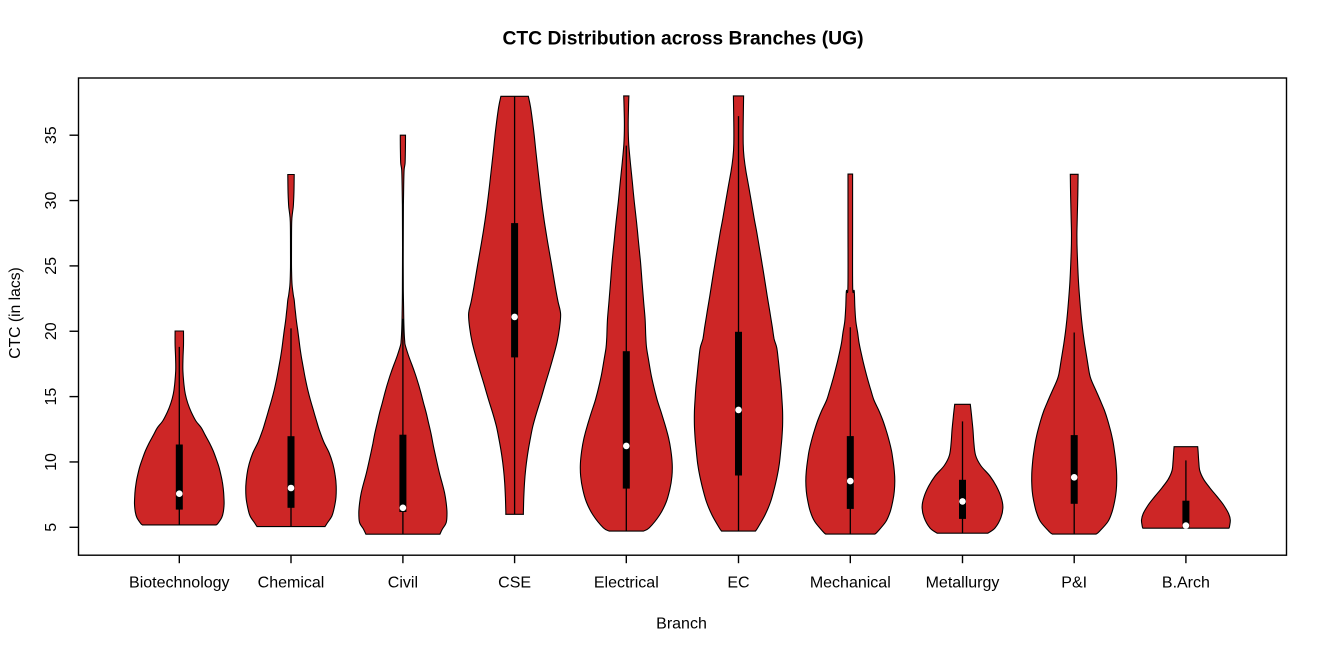 This screenshot has height=658, width=1327. What do you see at coordinates (15, 313) in the screenshot?
I see `svg-text: CTC (in lacs)` at bounding box center [15, 313].